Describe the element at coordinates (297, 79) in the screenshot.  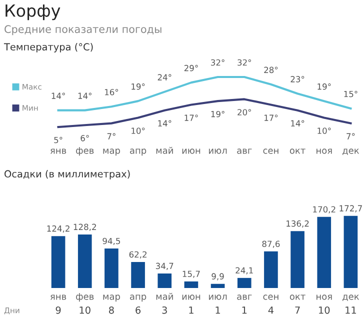
I see `data-label: 23°` at that location.